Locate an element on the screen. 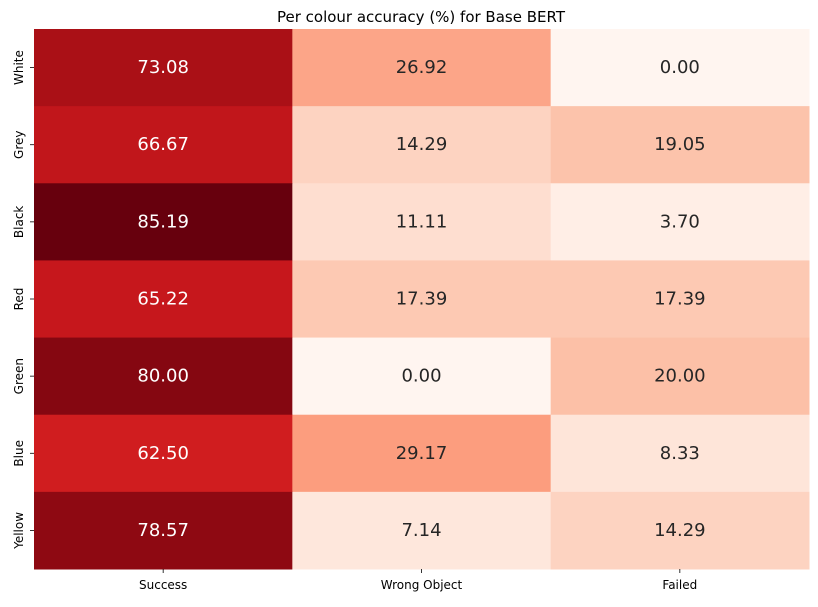 This screenshot has height=607, width=818. heatmap-cell-grey-success is located at coordinates (163, 145).